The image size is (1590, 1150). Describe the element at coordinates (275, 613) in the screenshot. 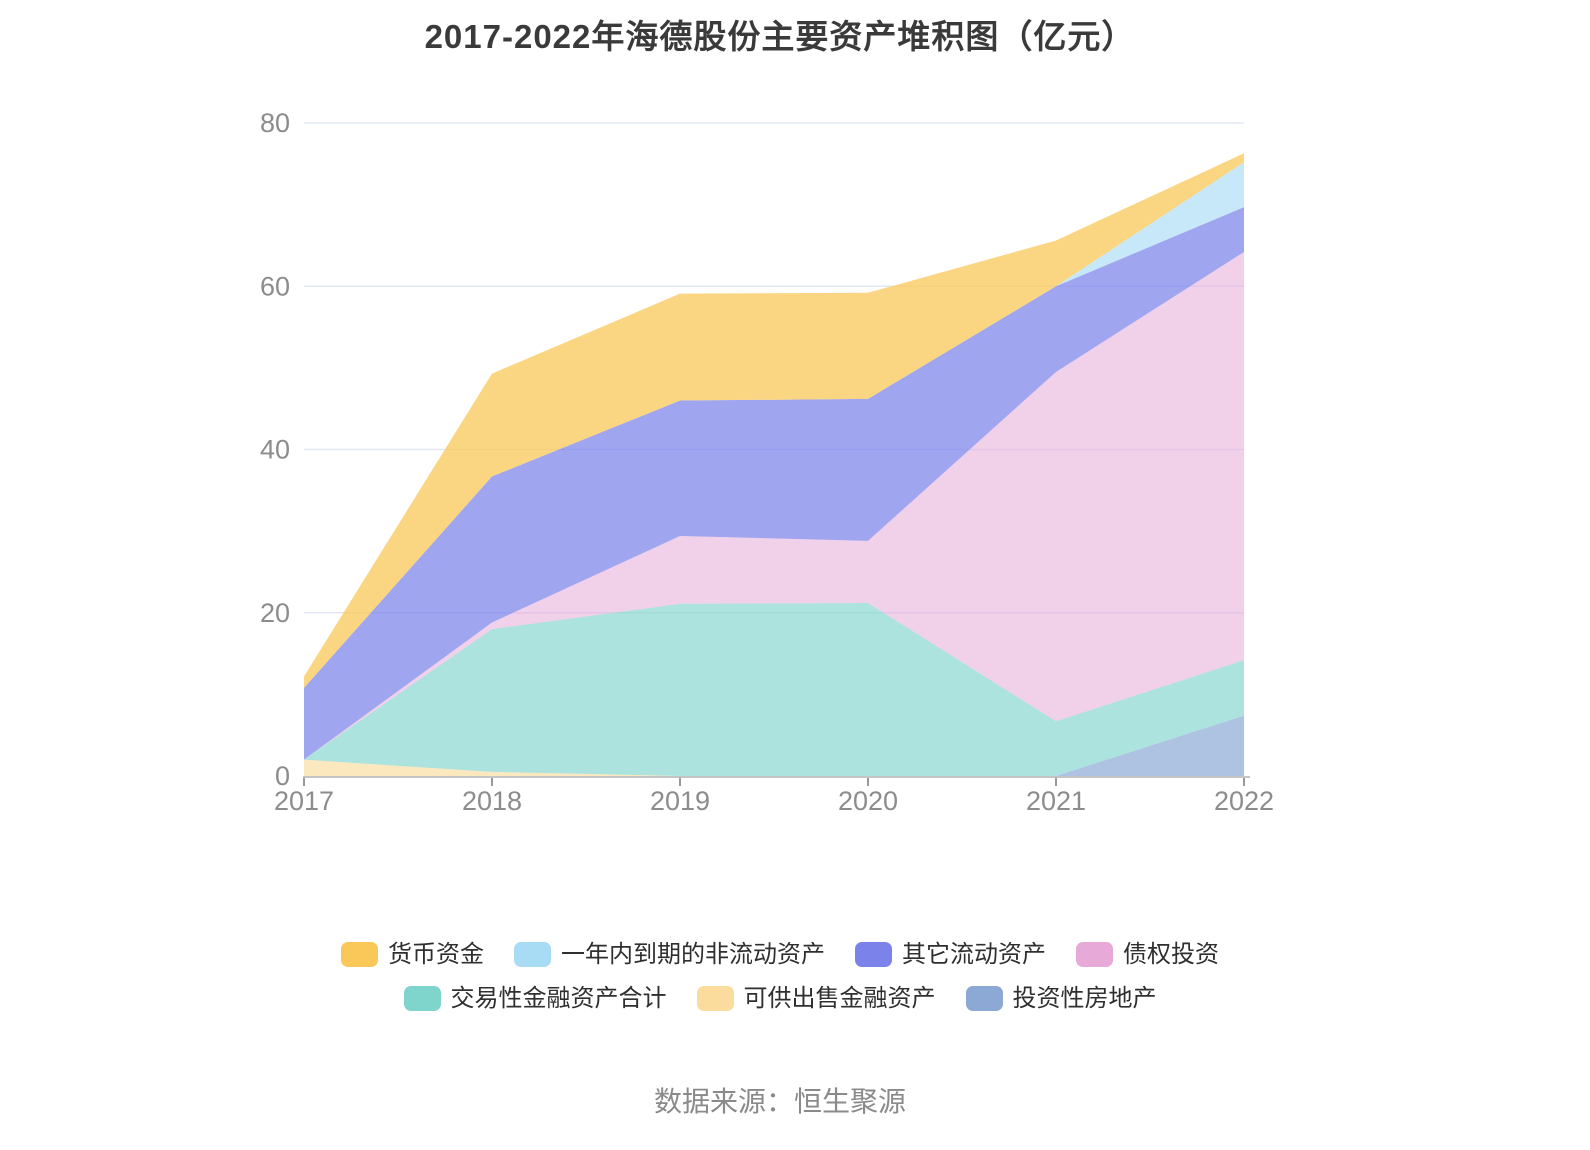

I see `y-tick-label-20: 20` at that location.